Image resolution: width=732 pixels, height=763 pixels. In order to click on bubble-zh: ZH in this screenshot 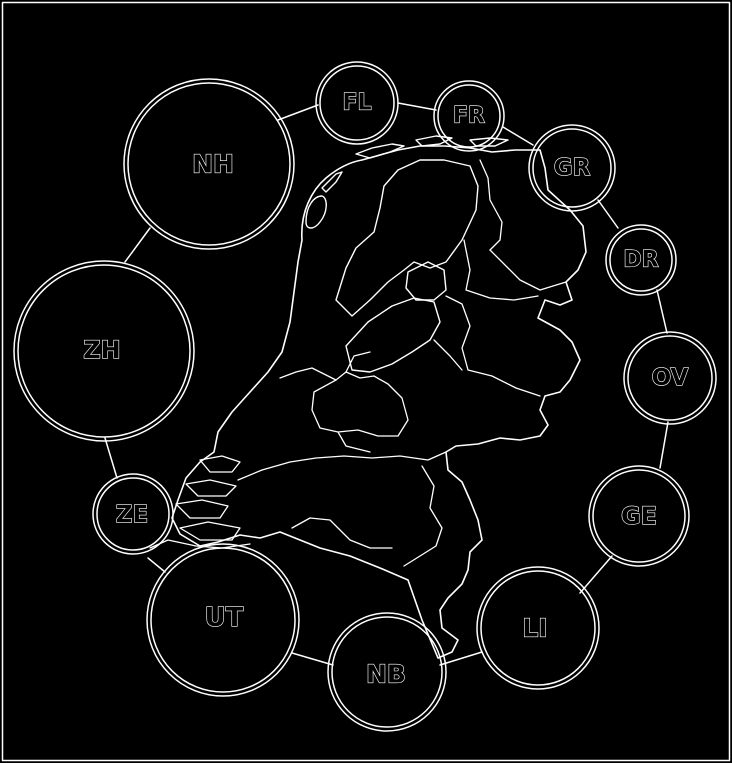, I will do `click(104, 351)`.